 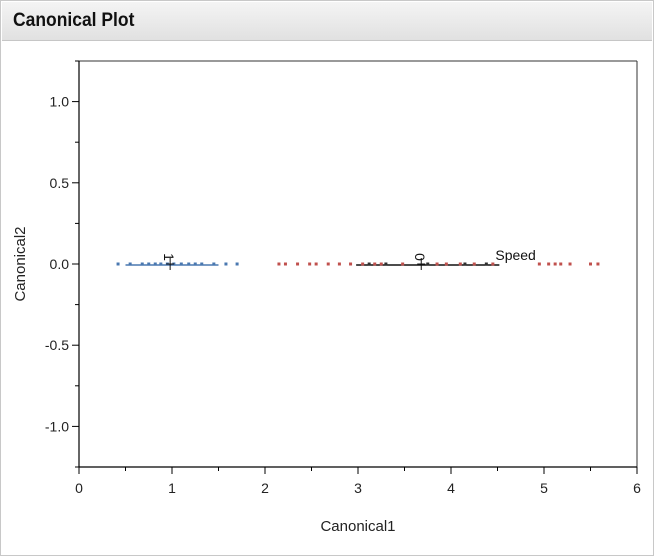 What do you see at coordinates (358, 488) in the screenshot?
I see `x-tick-label: 3` at bounding box center [358, 488].